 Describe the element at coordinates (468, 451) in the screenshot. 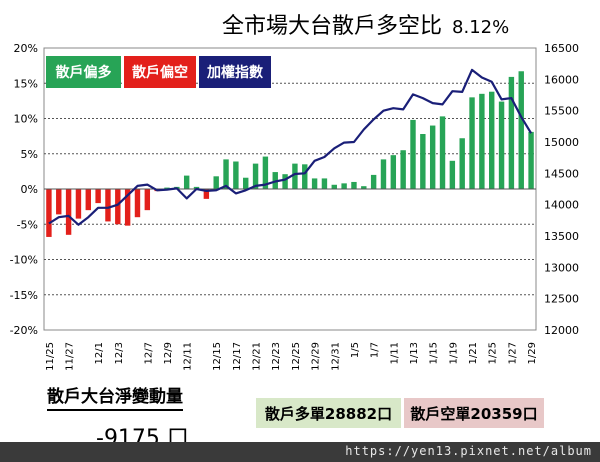

I see `footer-url: https://yen13.pixnet.net/album` at that location.